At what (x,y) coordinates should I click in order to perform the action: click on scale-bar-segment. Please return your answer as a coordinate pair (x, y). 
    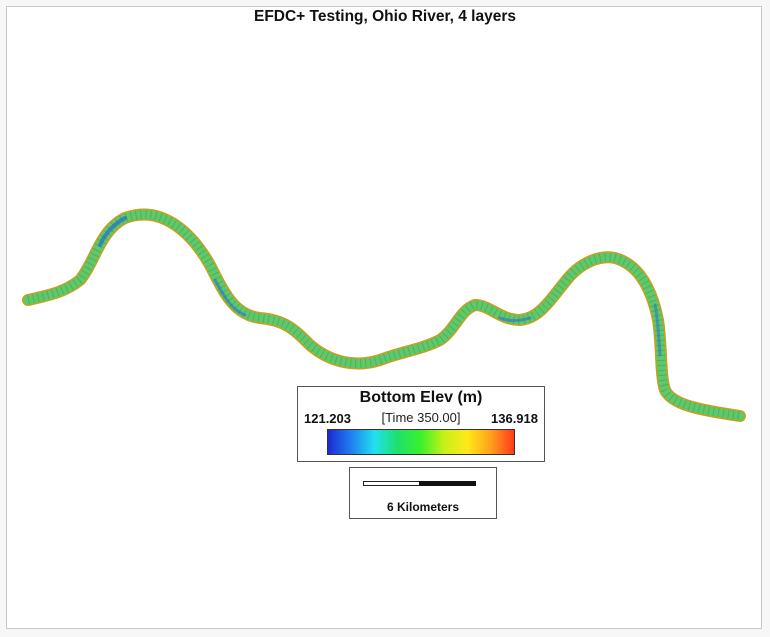
    Looking at the image, I should click on (447, 483).